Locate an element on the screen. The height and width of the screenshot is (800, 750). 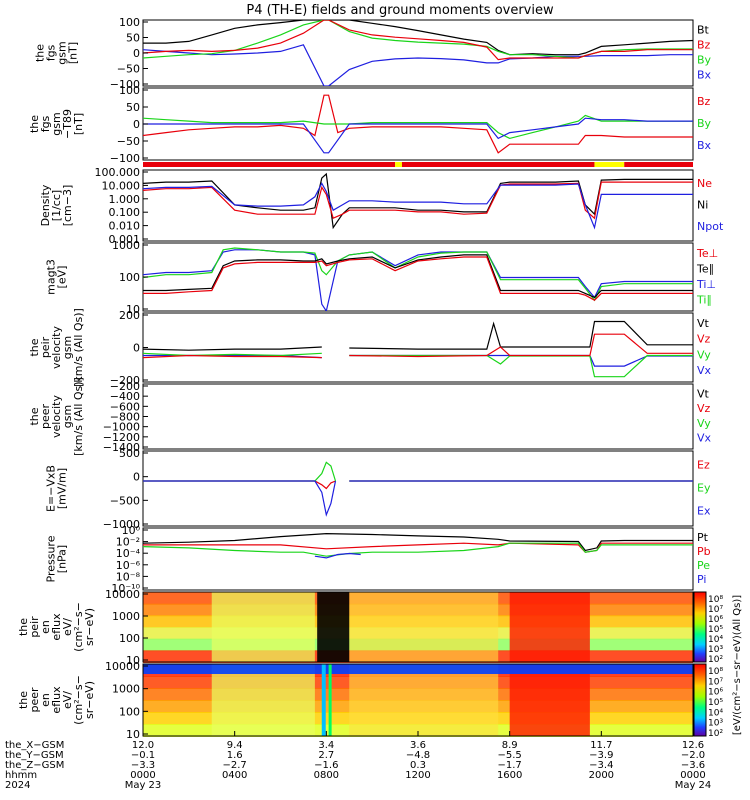
colorbar-tick-label: 10⁷ is located at coordinates (715, 682).